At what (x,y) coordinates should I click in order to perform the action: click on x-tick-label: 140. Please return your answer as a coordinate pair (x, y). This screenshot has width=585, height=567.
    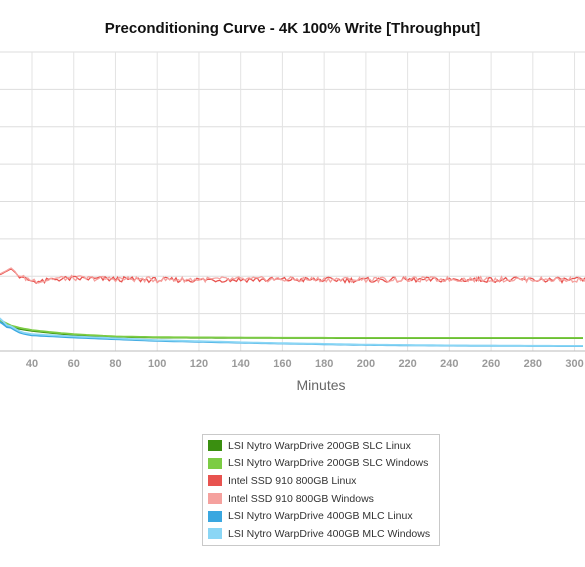
    Looking at the image, I should click on (240, 364).